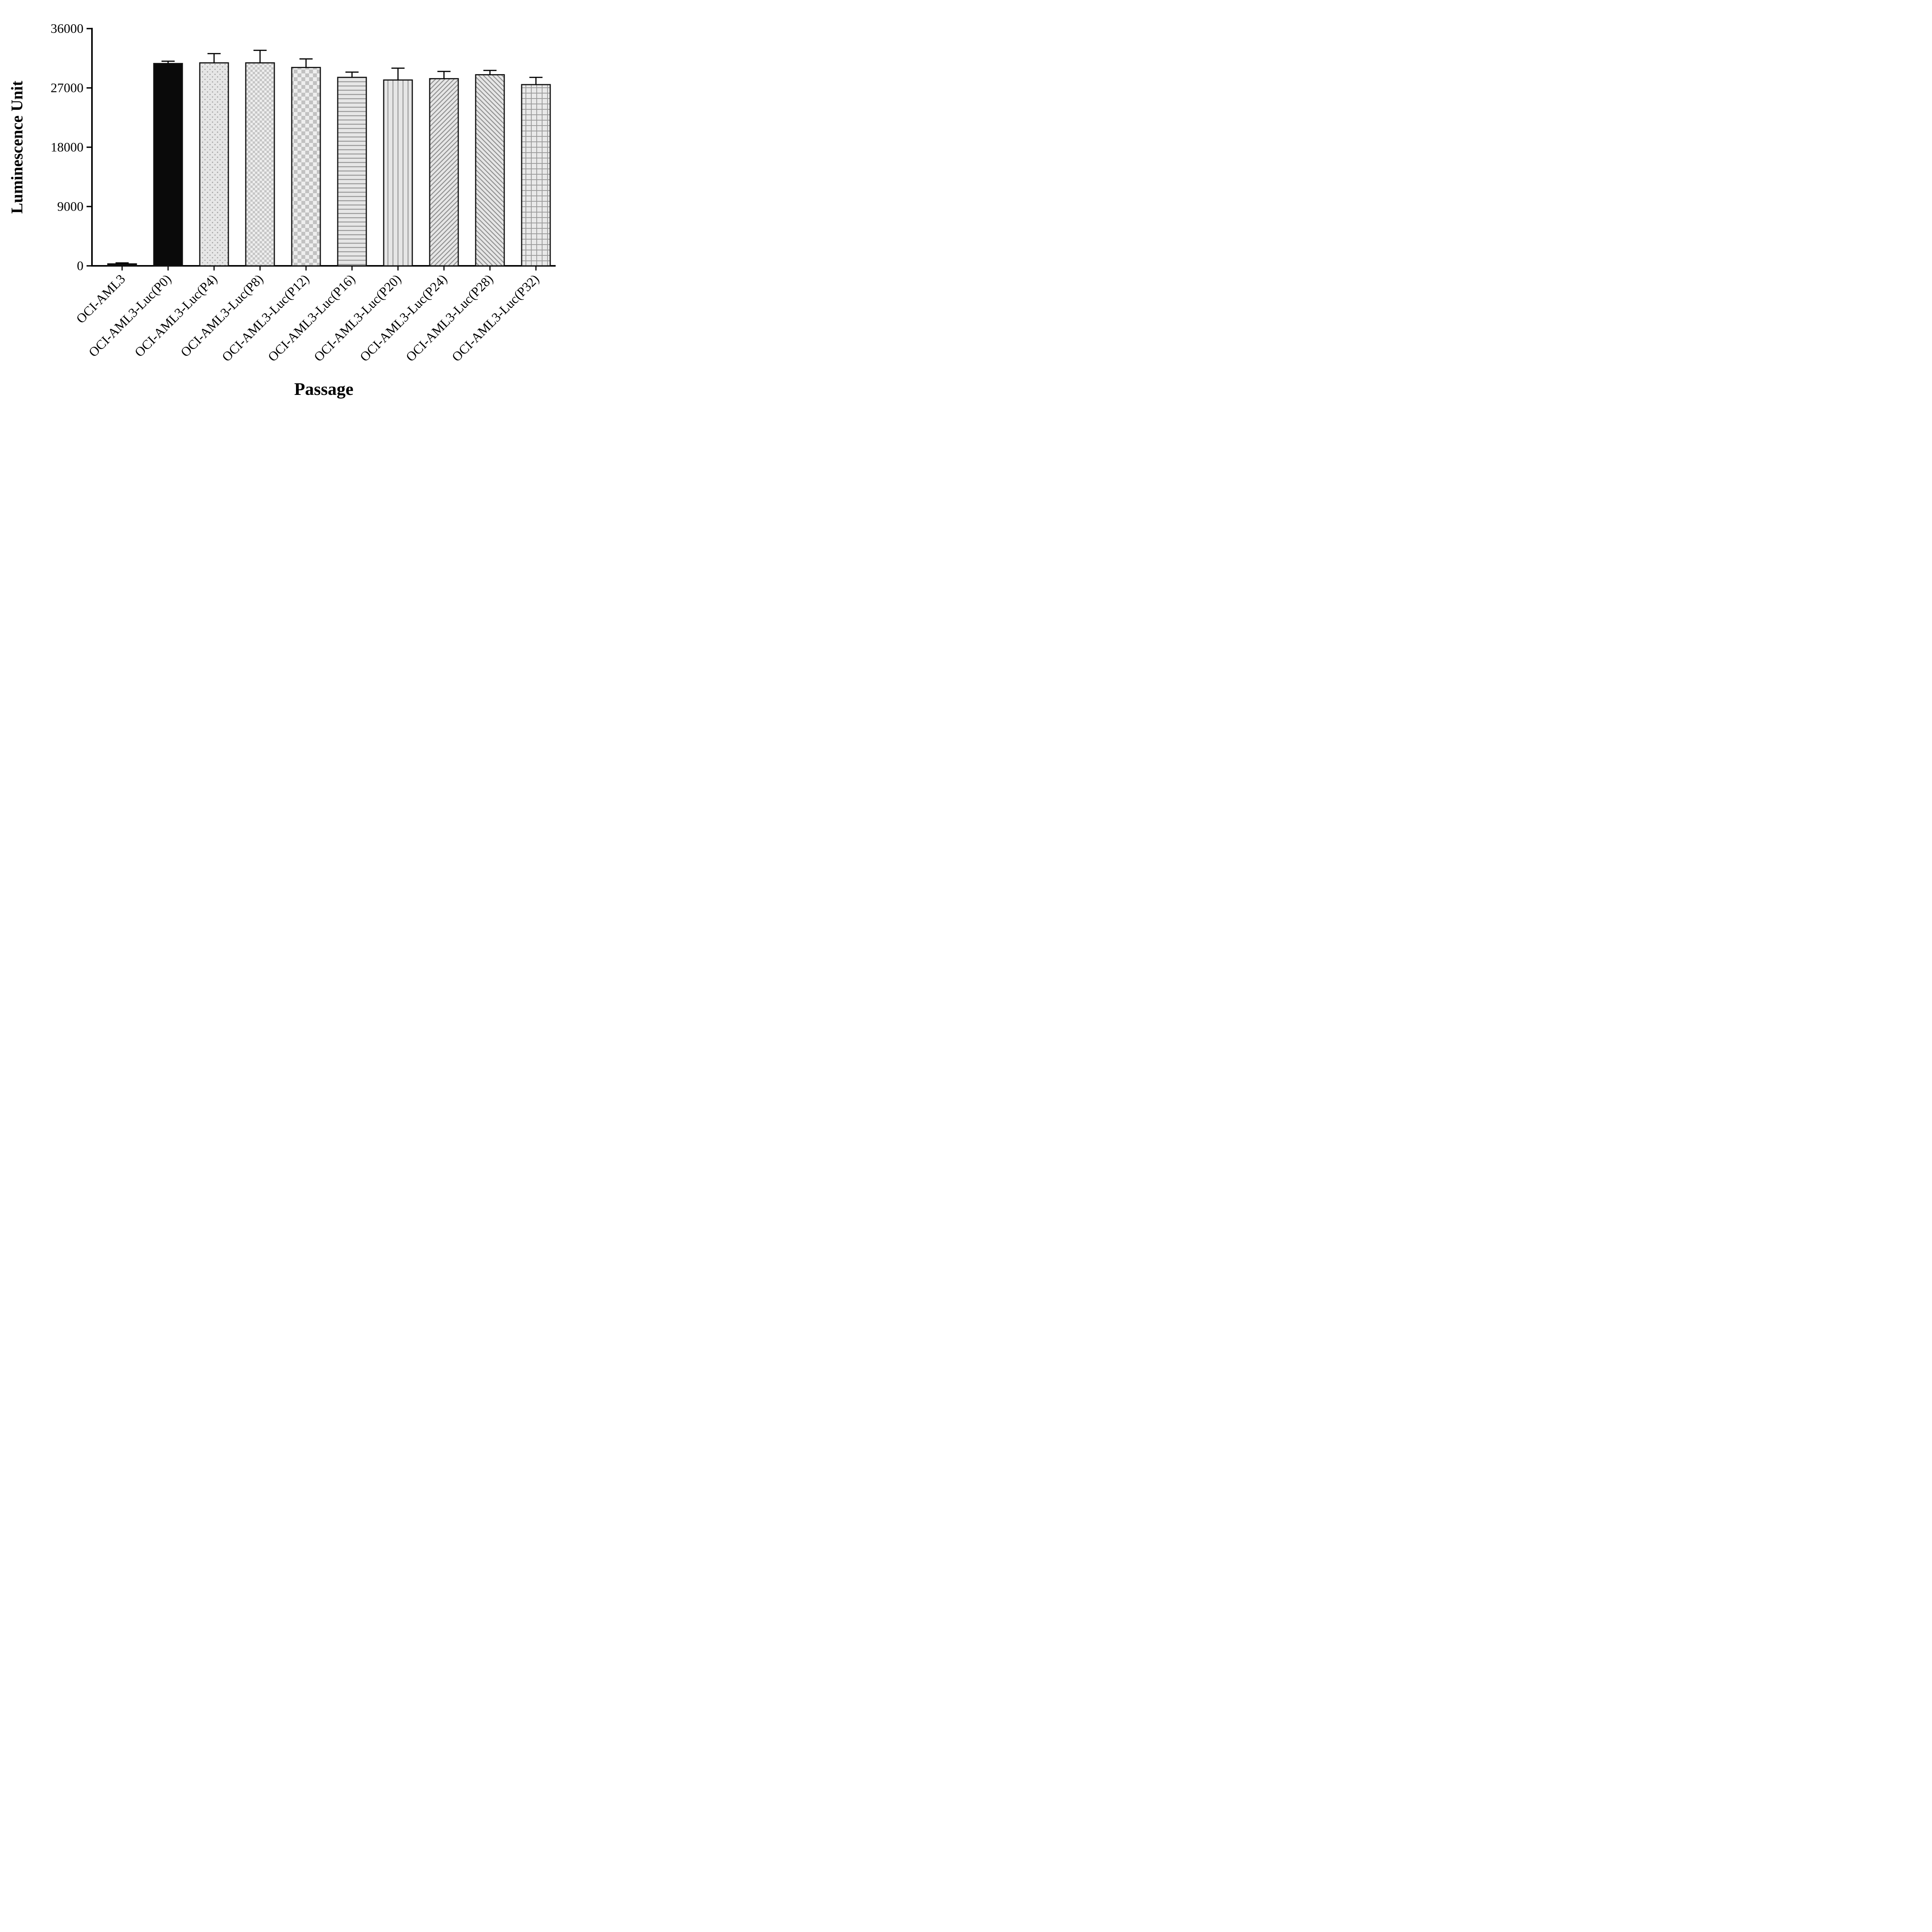 Image resolution: width=1932 pixels, height=1932 pixels. I want to click on x-category-label: OCI-AML3-Luc(P32), so click(496, 318).